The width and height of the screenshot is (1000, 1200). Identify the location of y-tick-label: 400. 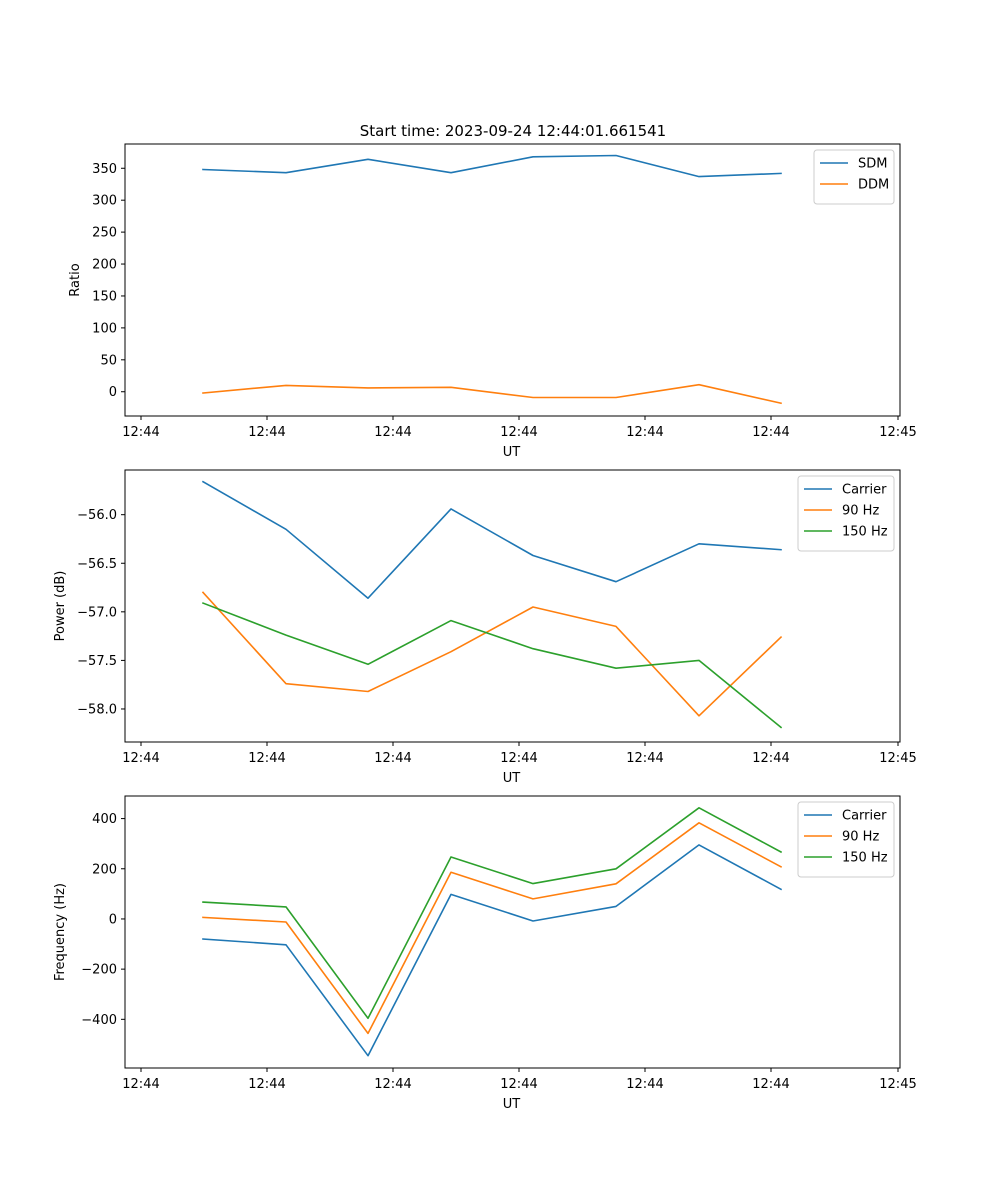
(104, 819).